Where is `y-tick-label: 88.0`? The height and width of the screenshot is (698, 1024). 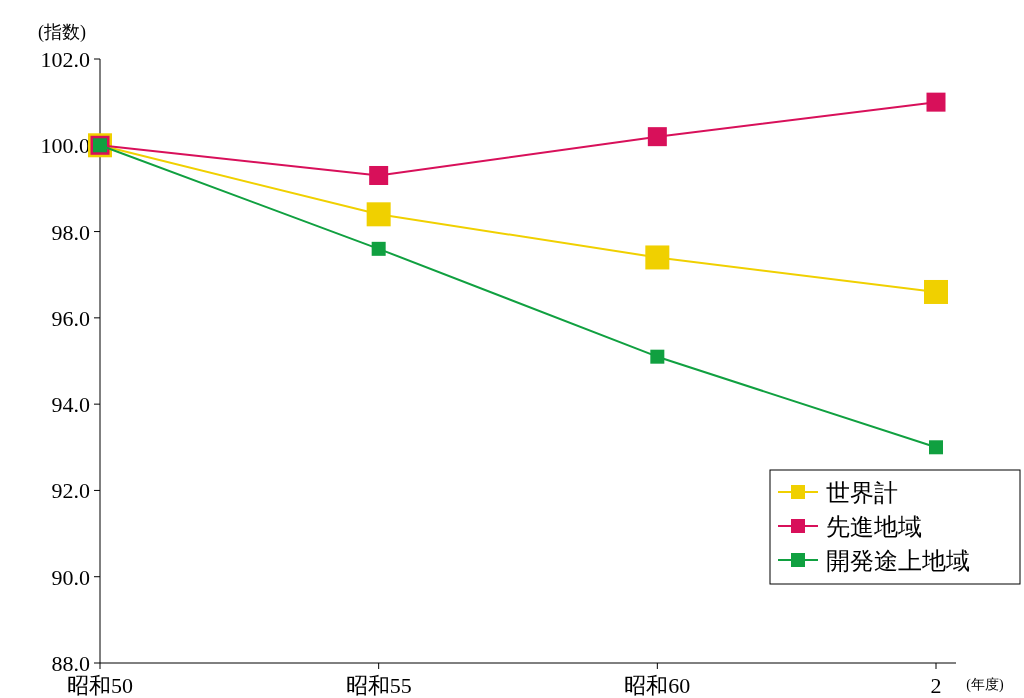 y-tick-label: 88.0 is located at coordinates (70, 663).